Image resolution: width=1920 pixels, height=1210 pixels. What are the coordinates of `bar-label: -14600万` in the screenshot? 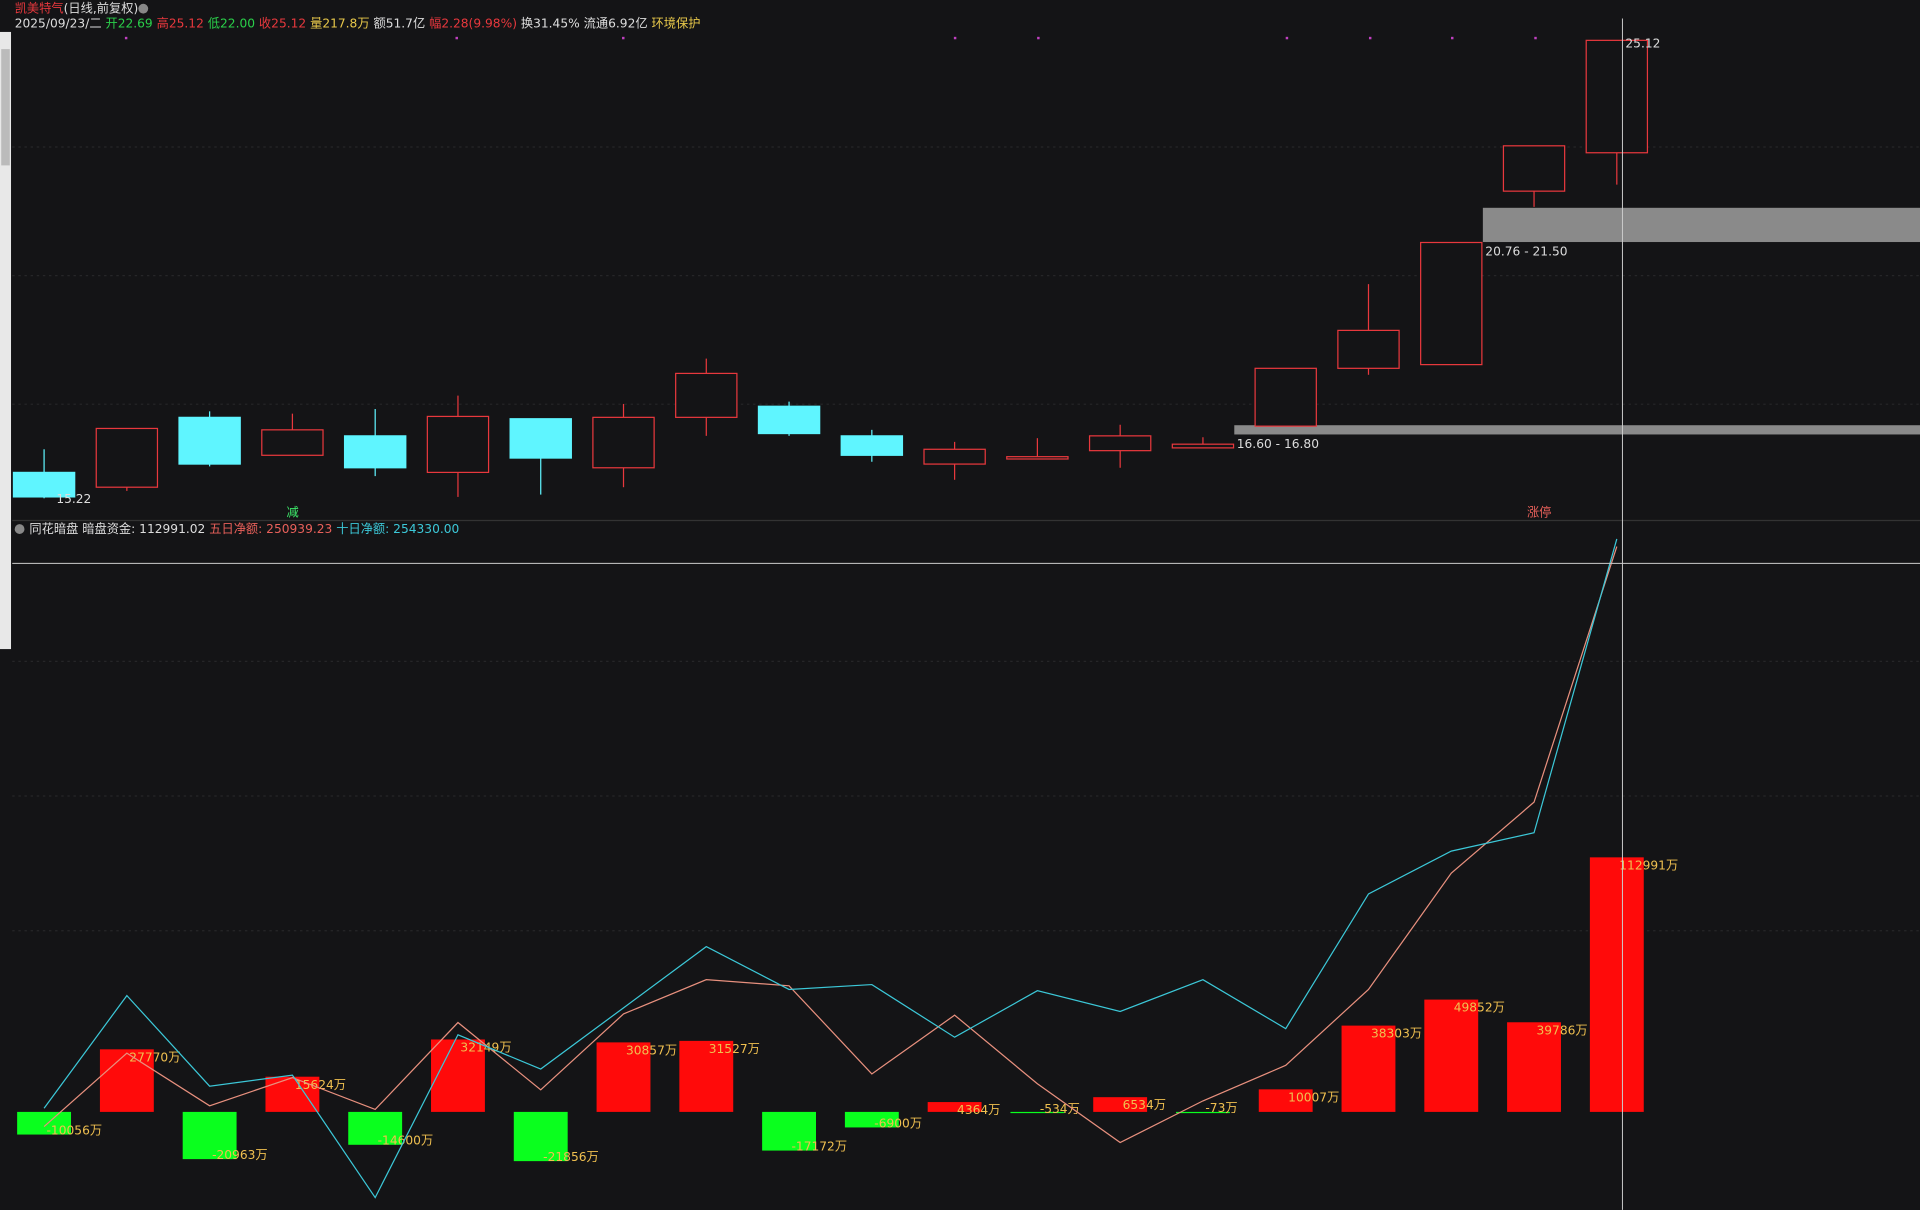 It's located at (406, 1141).